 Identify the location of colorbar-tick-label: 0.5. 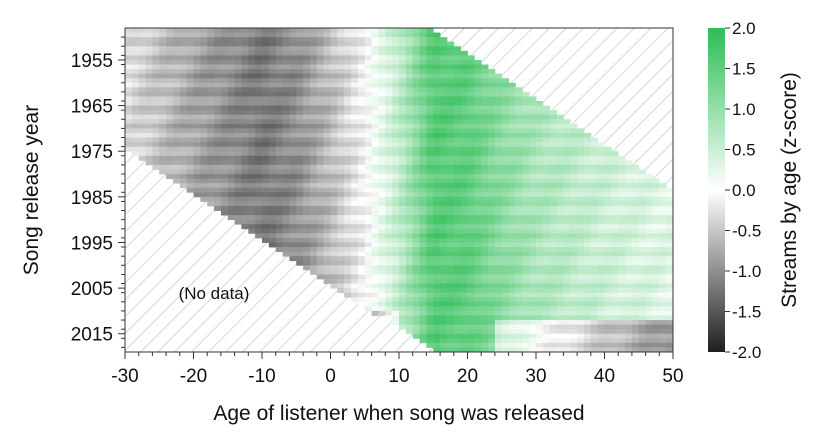
(744, 150).